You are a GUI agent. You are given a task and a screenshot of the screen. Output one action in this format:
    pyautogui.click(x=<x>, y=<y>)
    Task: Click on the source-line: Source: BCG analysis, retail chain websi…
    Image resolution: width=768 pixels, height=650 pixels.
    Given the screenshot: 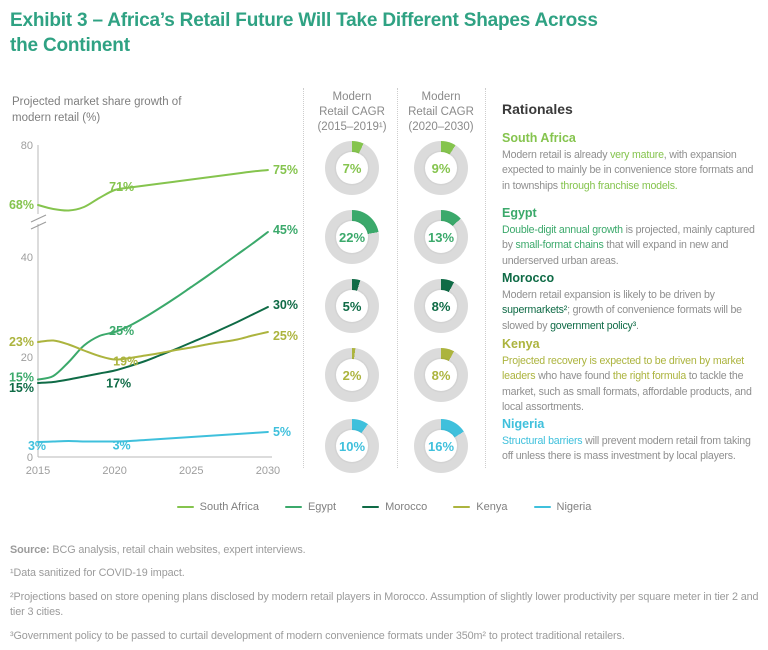 What is the action you would take?
    pyautogui.click(x=385, y=550)
    